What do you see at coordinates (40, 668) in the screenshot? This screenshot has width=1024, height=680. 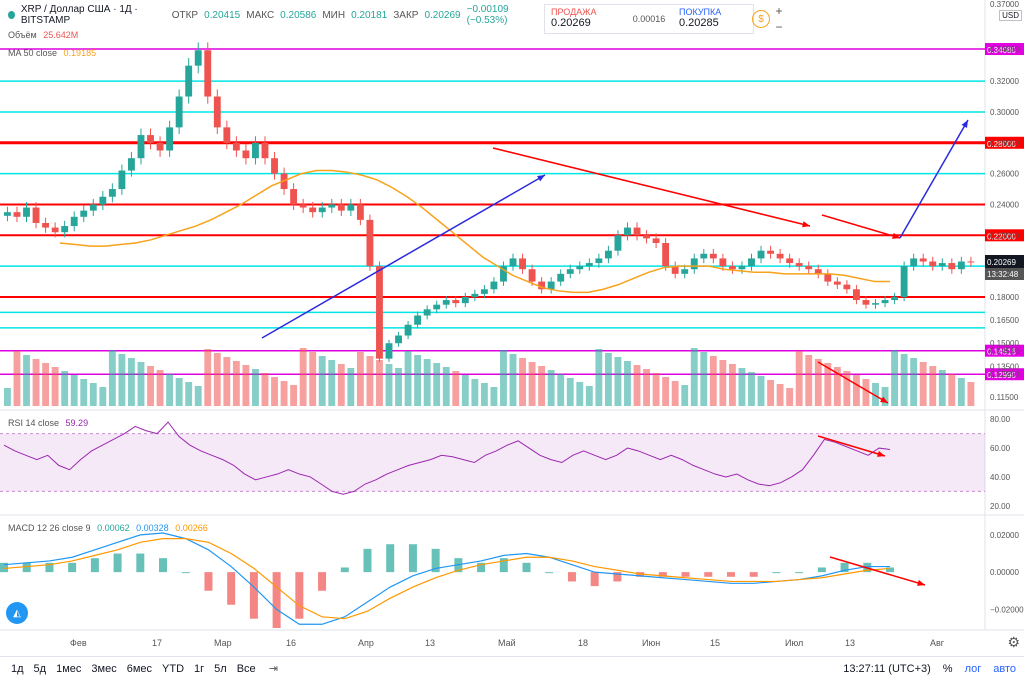 I see `timeframe-1: 5д` at bounding box center [40, 668].